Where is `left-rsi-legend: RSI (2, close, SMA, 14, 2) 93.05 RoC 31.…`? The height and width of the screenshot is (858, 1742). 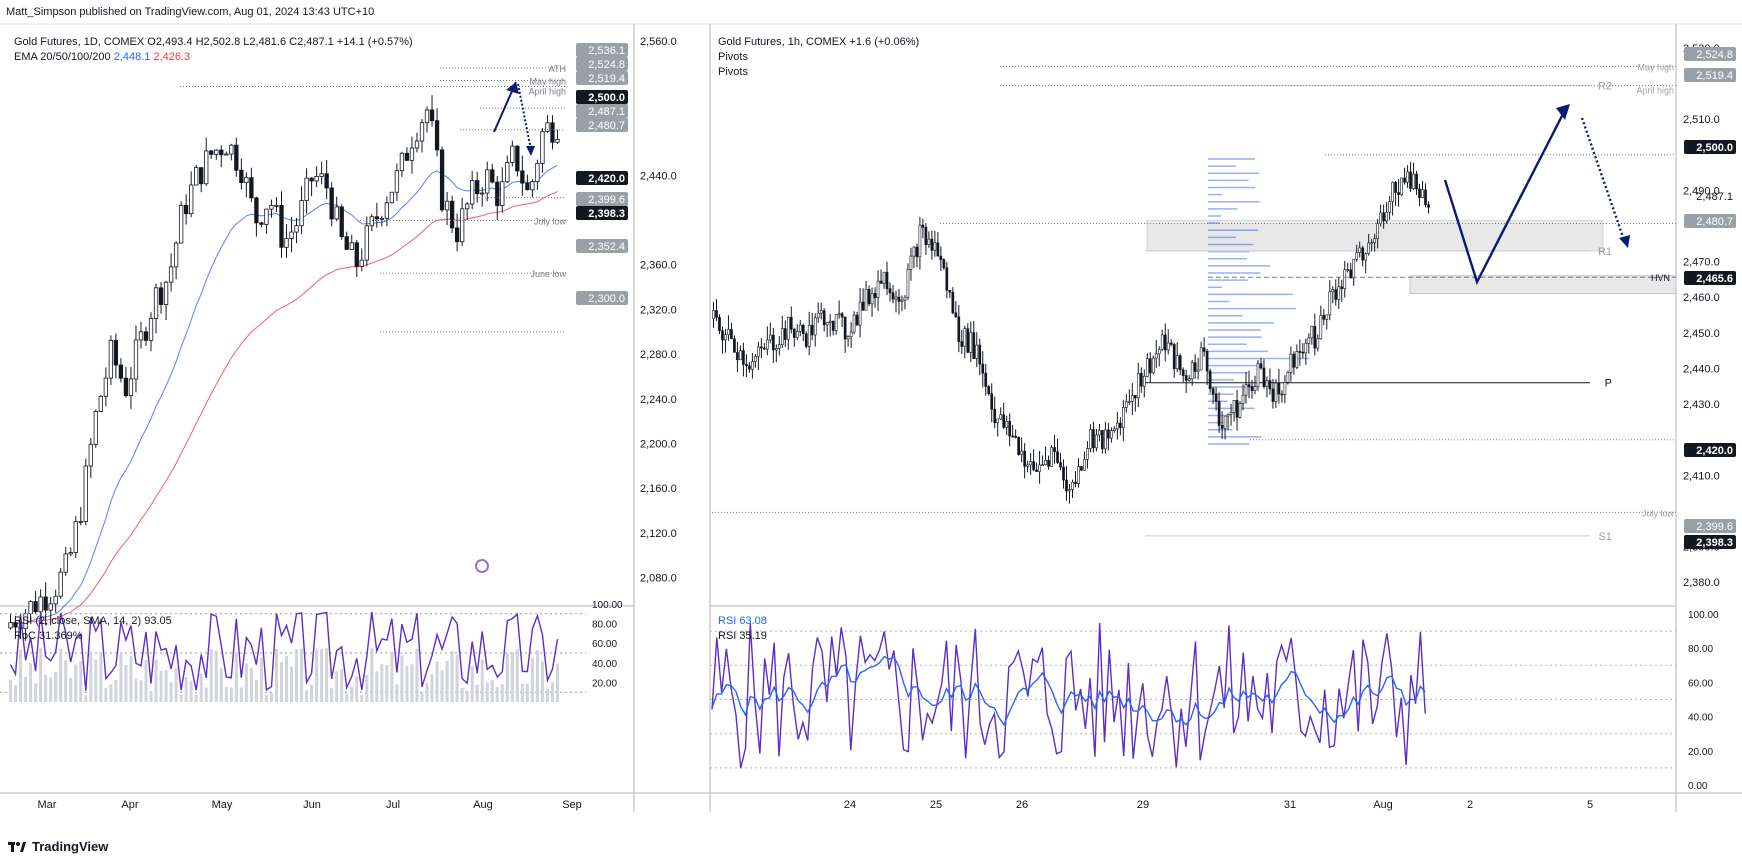 left-rsi-legend: RSI (2, close, SMA, 14, 2) 93.05 RoC 31.… is located at coordinates (93, 629).